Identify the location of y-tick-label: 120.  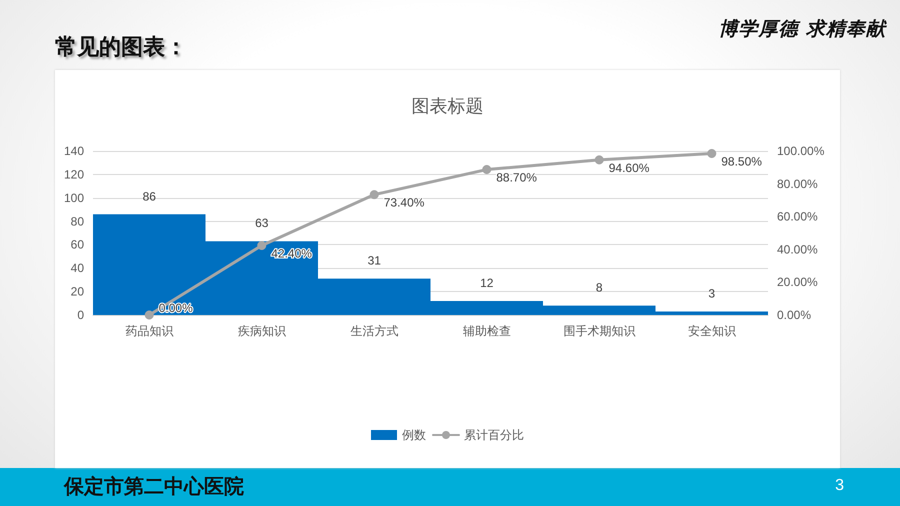
(74, 174).